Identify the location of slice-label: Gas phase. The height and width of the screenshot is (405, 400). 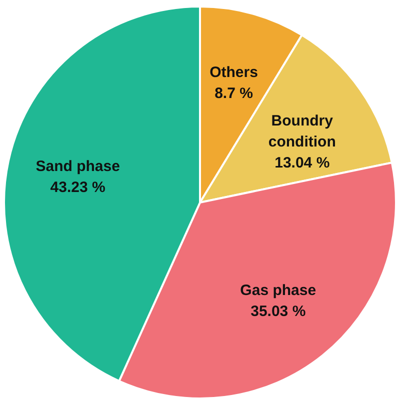
(278, 291).